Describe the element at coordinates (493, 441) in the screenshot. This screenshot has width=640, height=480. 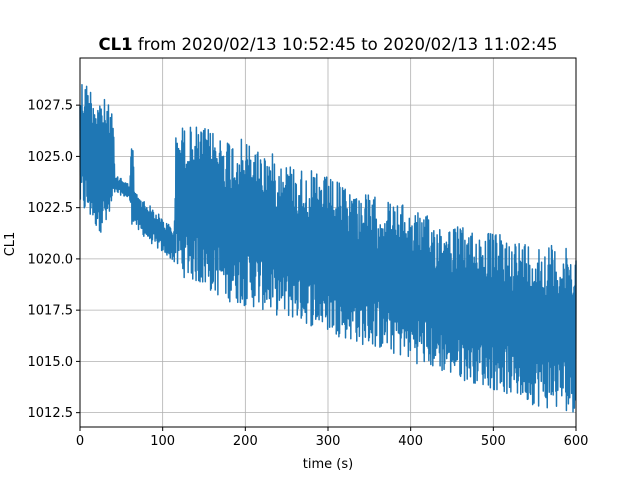
I see `x-tick-label: 500` at that location.